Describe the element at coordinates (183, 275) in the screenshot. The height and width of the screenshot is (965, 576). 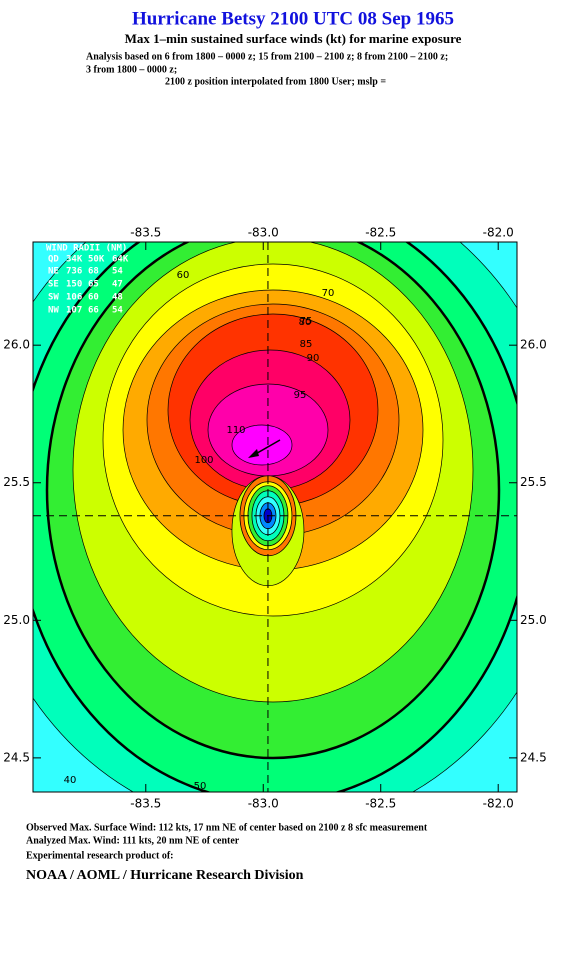
I see `contour-label: 60` at that location.